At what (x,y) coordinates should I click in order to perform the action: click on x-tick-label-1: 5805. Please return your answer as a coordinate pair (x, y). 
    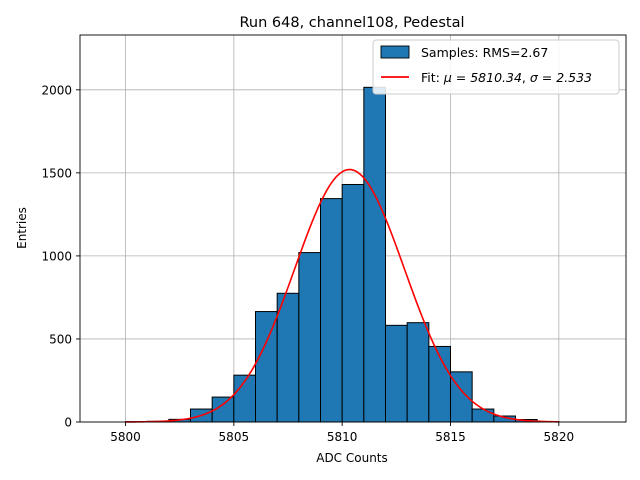
    Looking at the image, I should click on (234, 437).